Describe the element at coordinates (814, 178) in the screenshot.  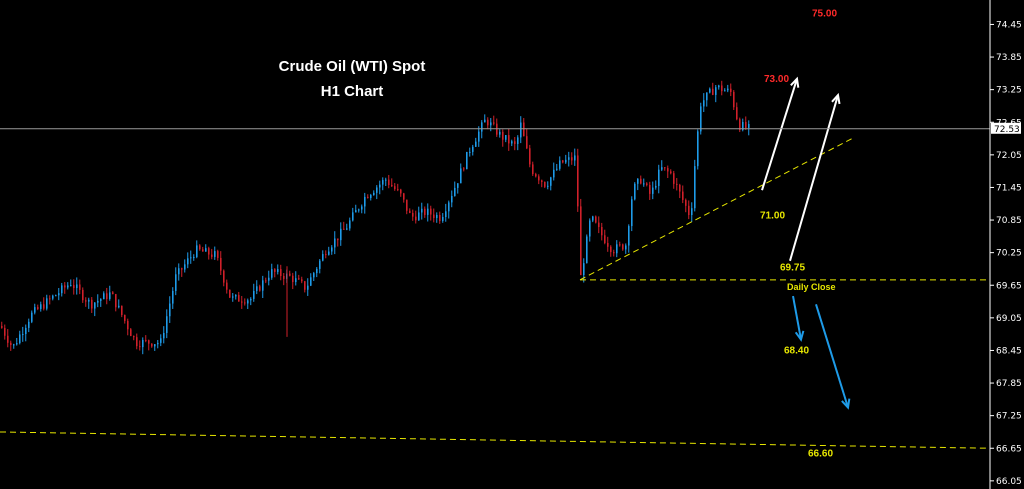
I see `arrow-up-shaft` at that location.